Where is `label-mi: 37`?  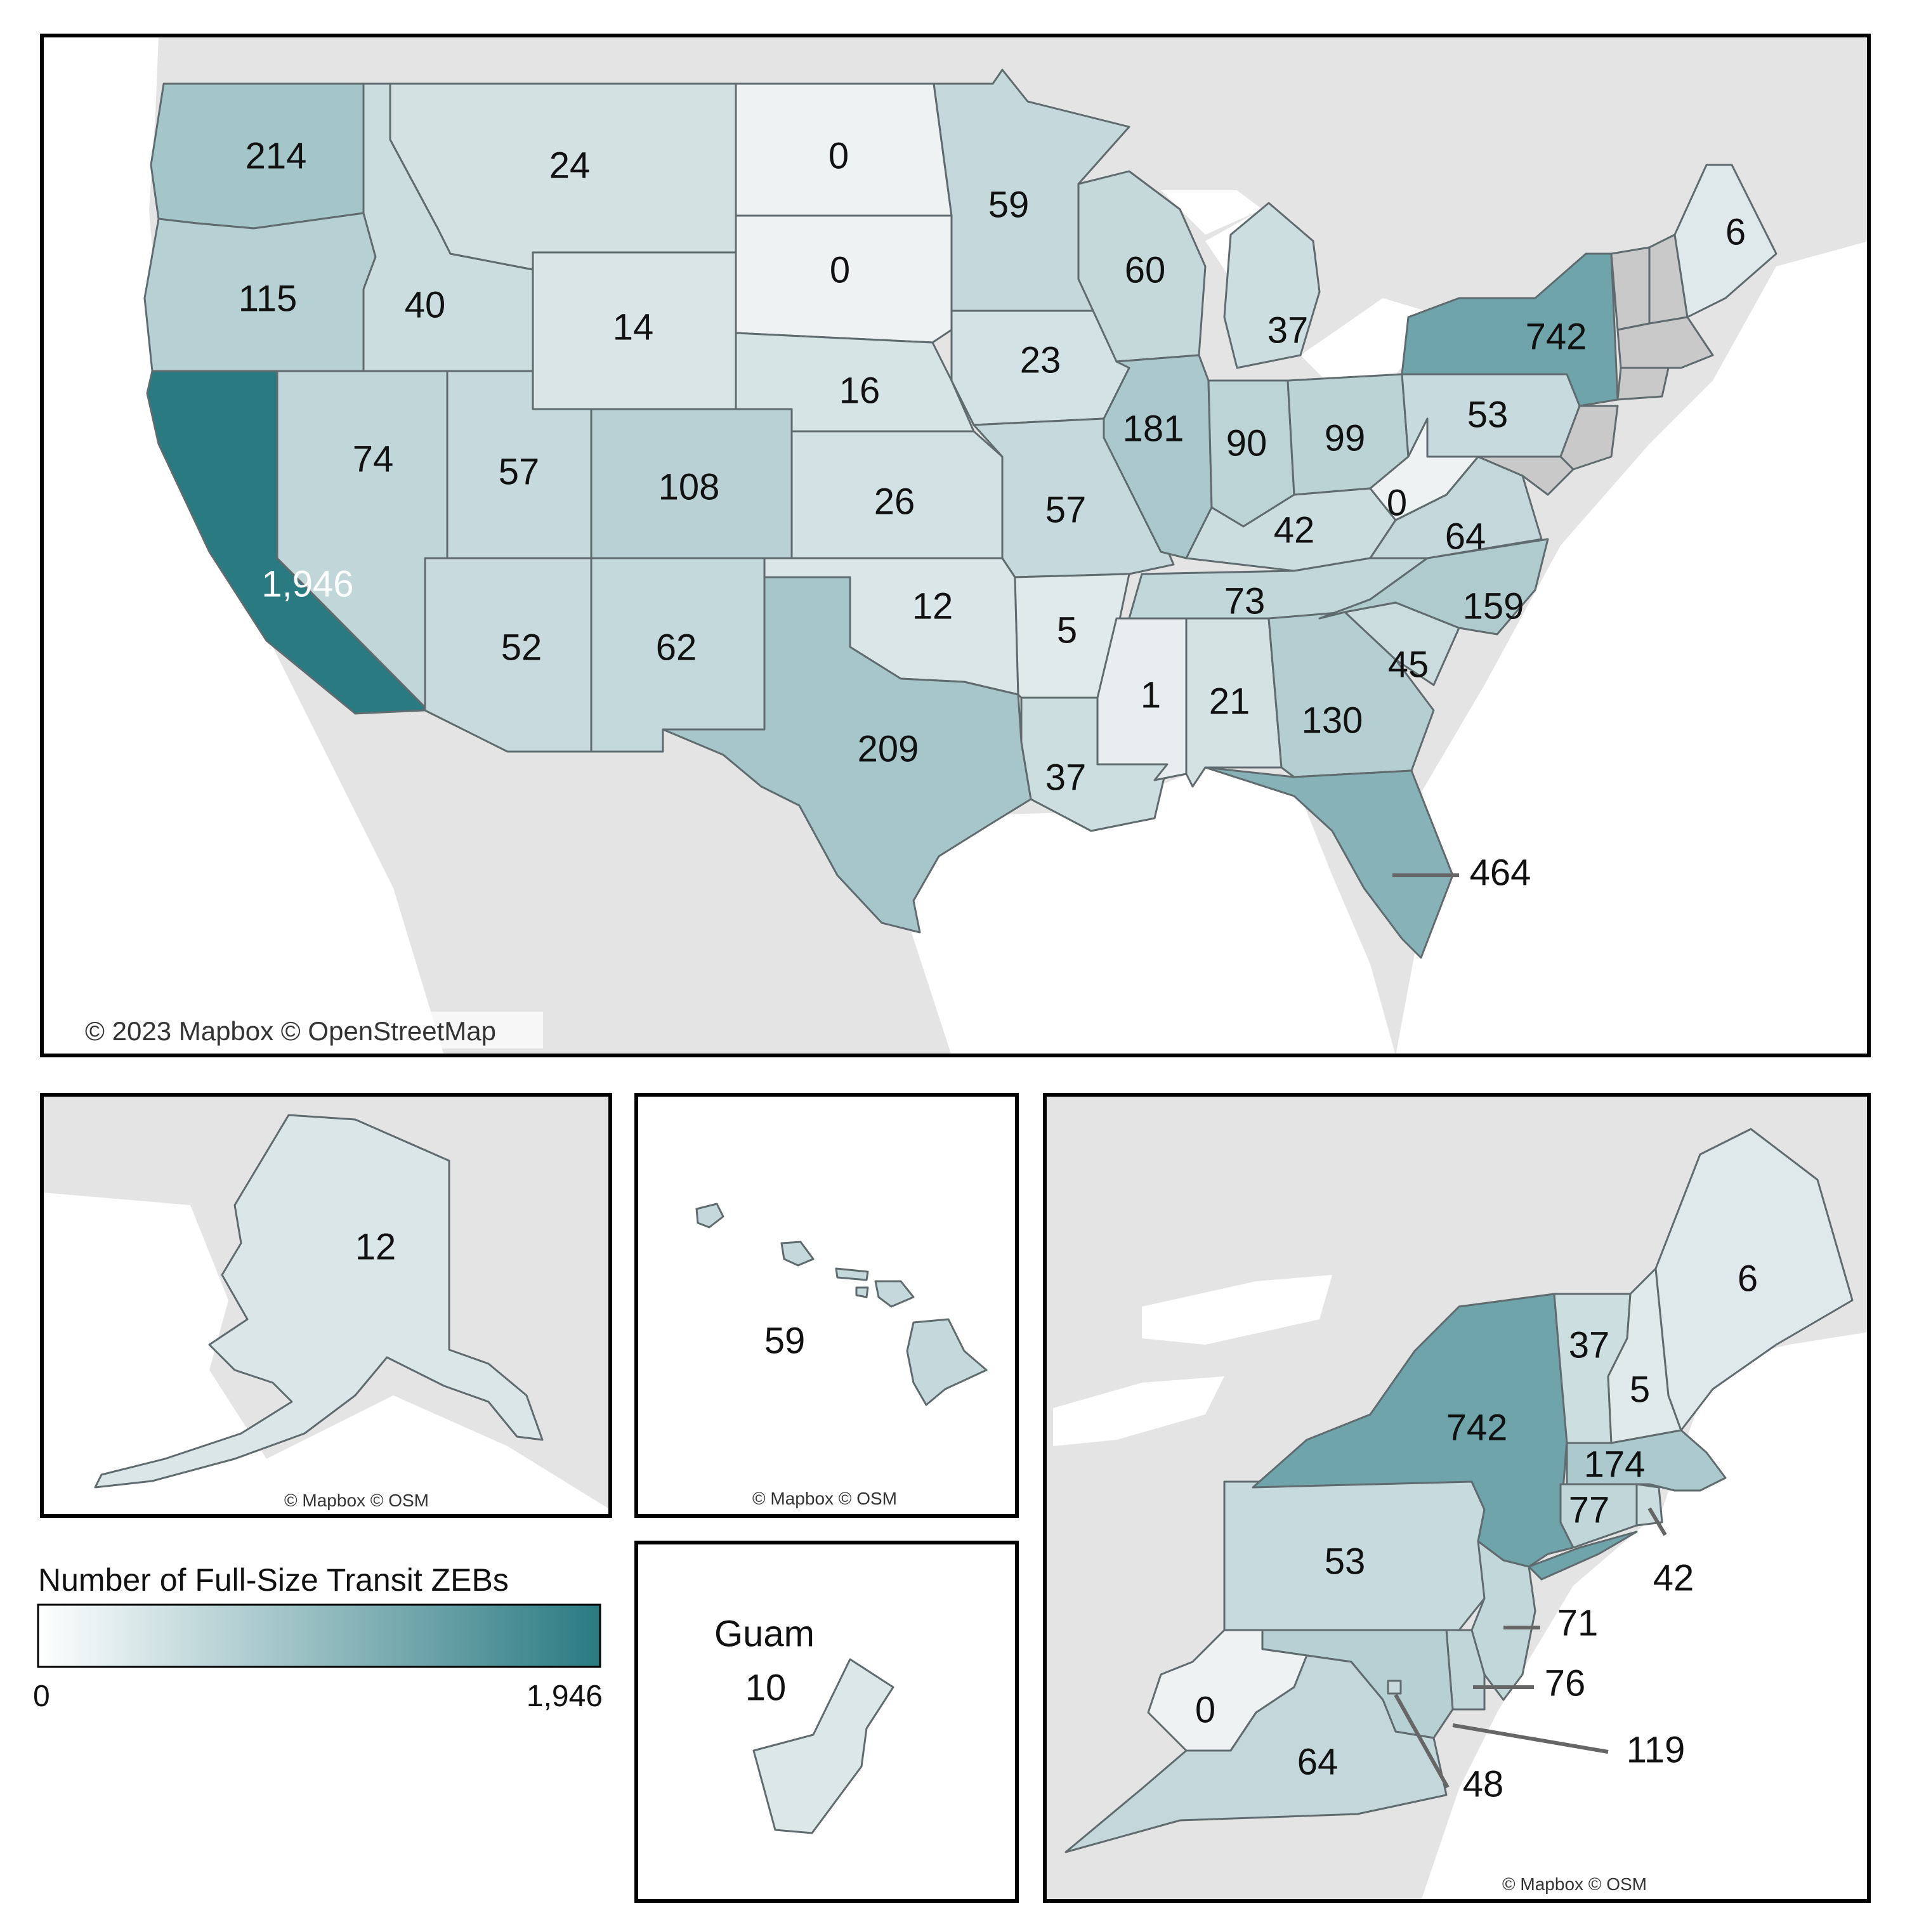
label-mi: 37 is located at coordinates (1288, 330).